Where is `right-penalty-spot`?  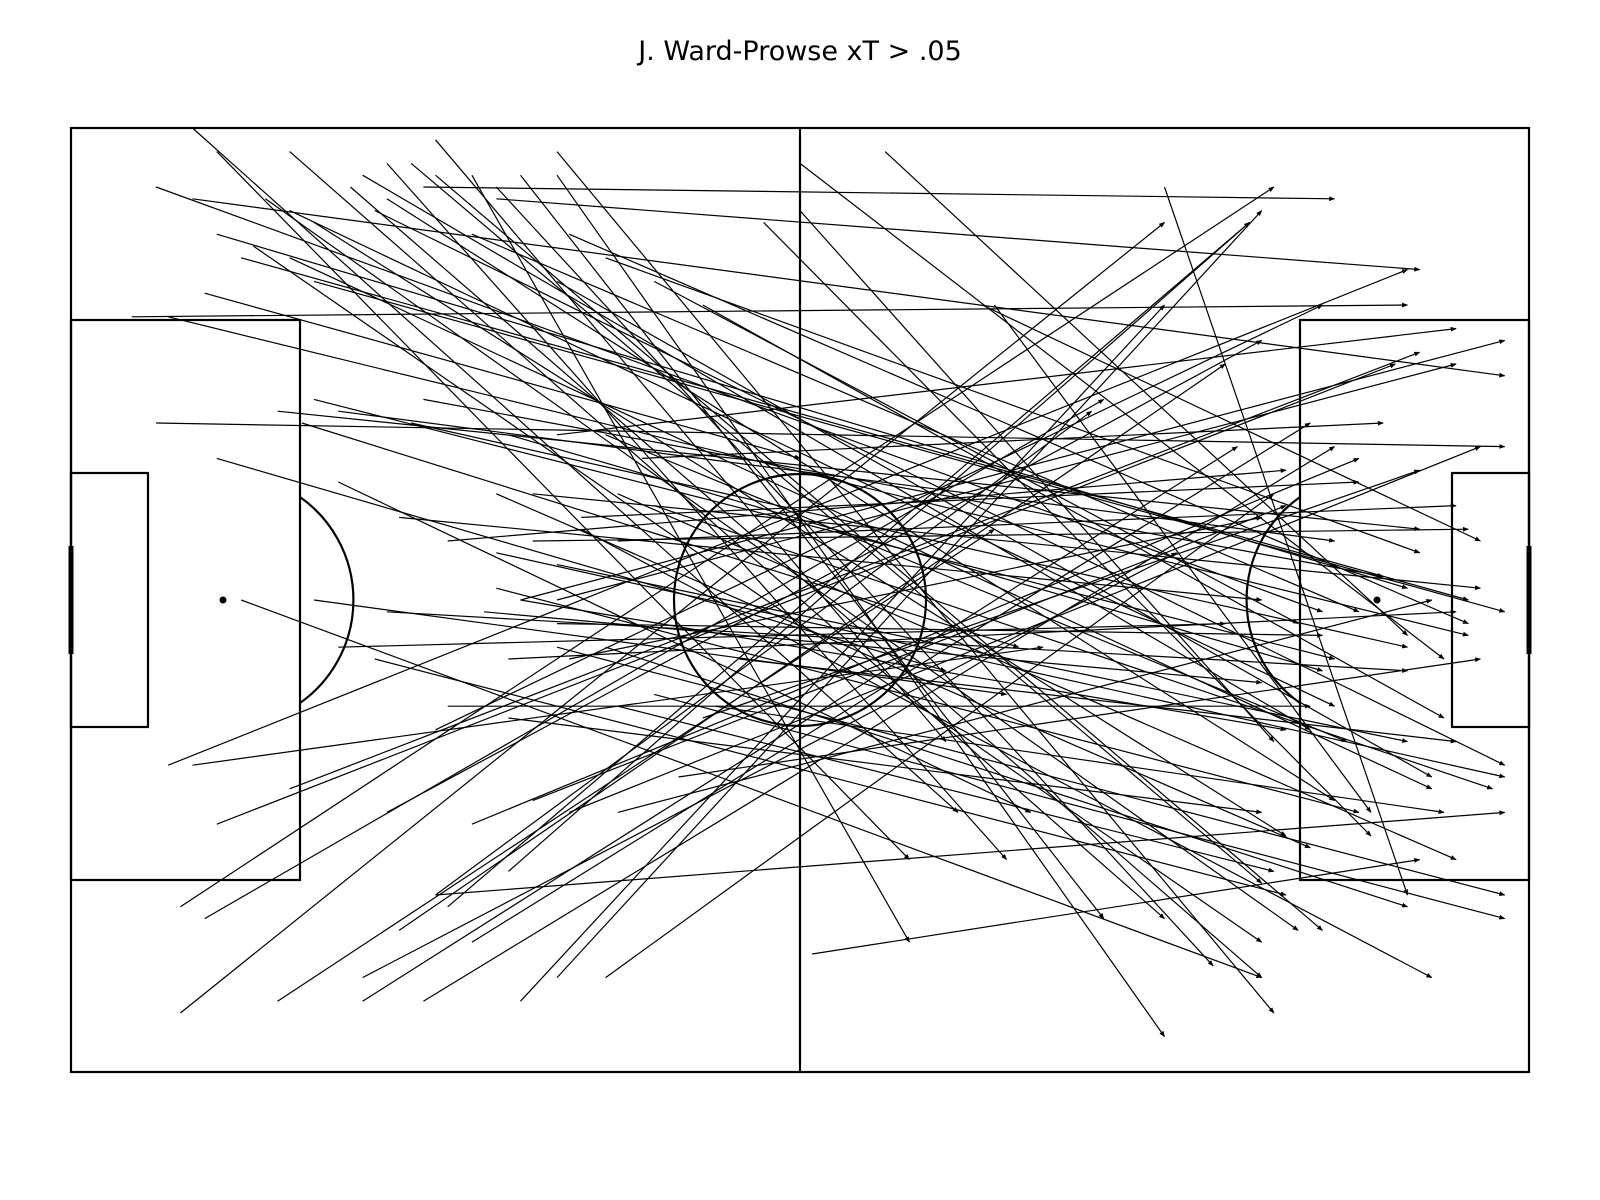 right-penalty-spot is located at coordinates (1377, 600).